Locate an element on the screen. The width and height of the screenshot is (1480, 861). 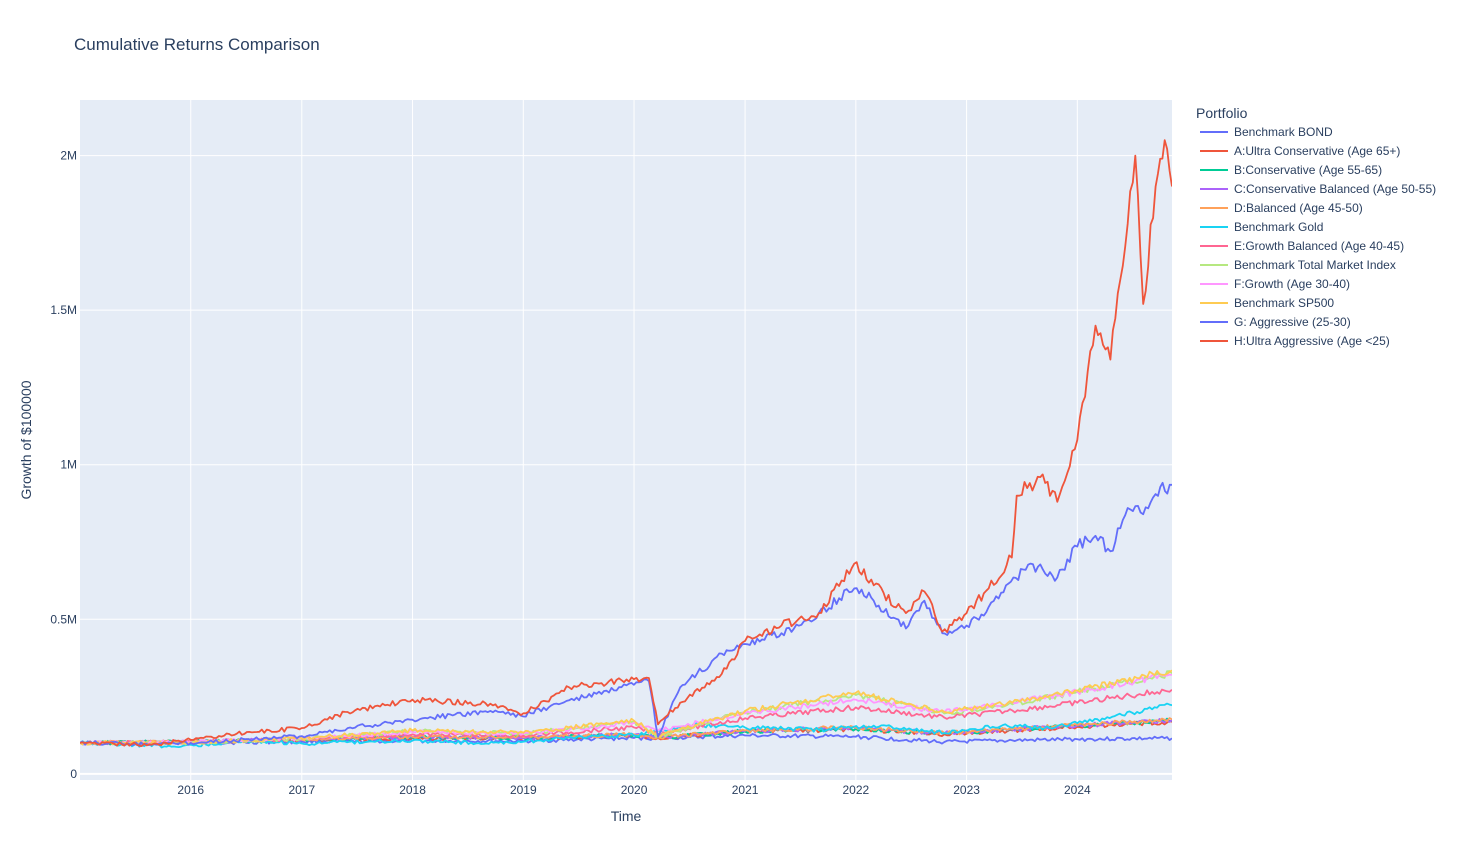
legend-item: B:Conservative (Age 55-65) is located at coordinates (1291, 170).